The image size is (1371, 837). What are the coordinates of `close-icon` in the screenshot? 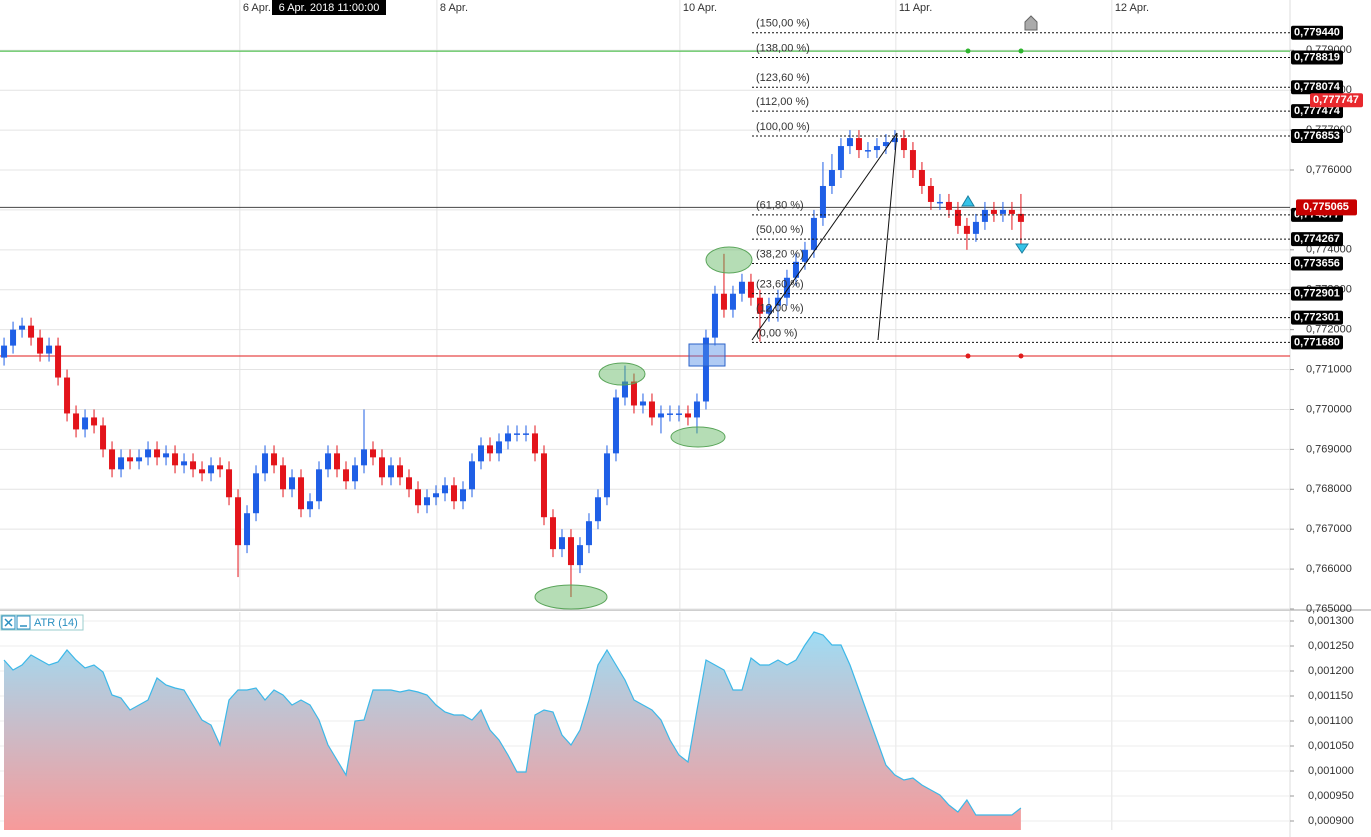 It's located at (8, 622).